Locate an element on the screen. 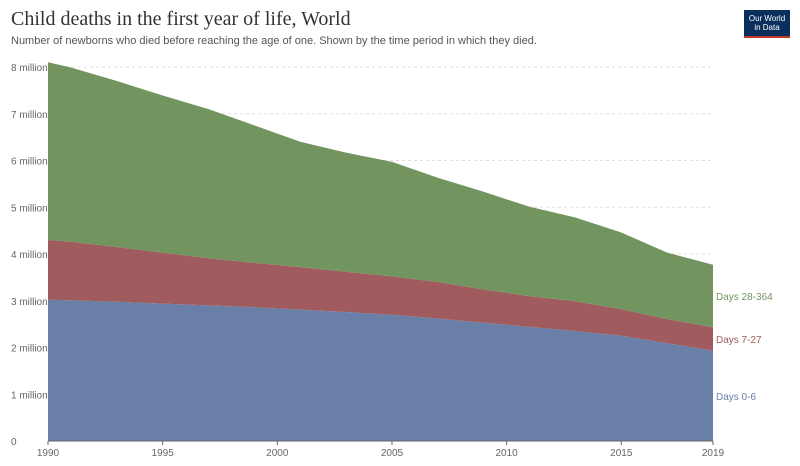  y-tick-label: 4 million is located at coordinates (29, 255).